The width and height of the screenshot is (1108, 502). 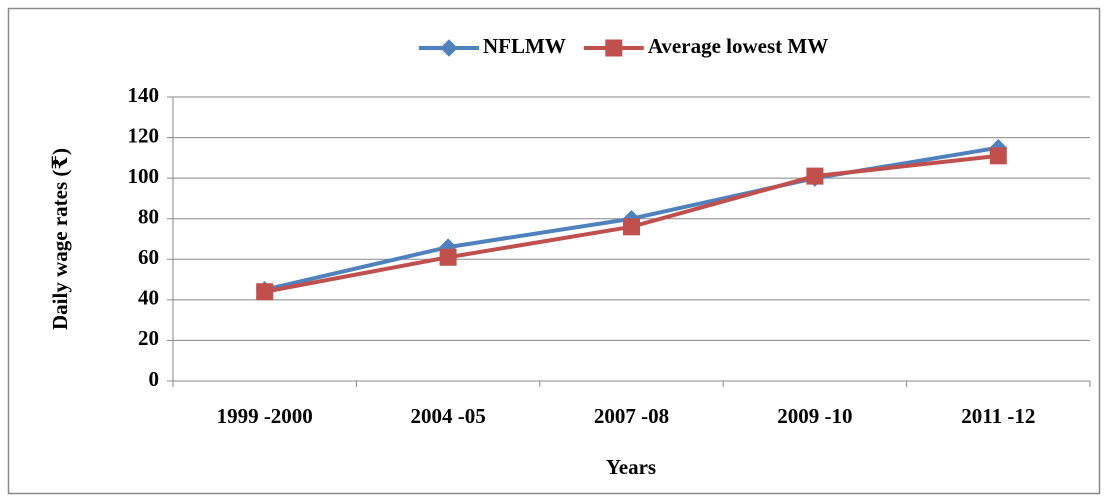 What do you see at coordinates (144, 176) in the screenshot?
I see `y-tick-label: 100` at bounding box center [144, 176].